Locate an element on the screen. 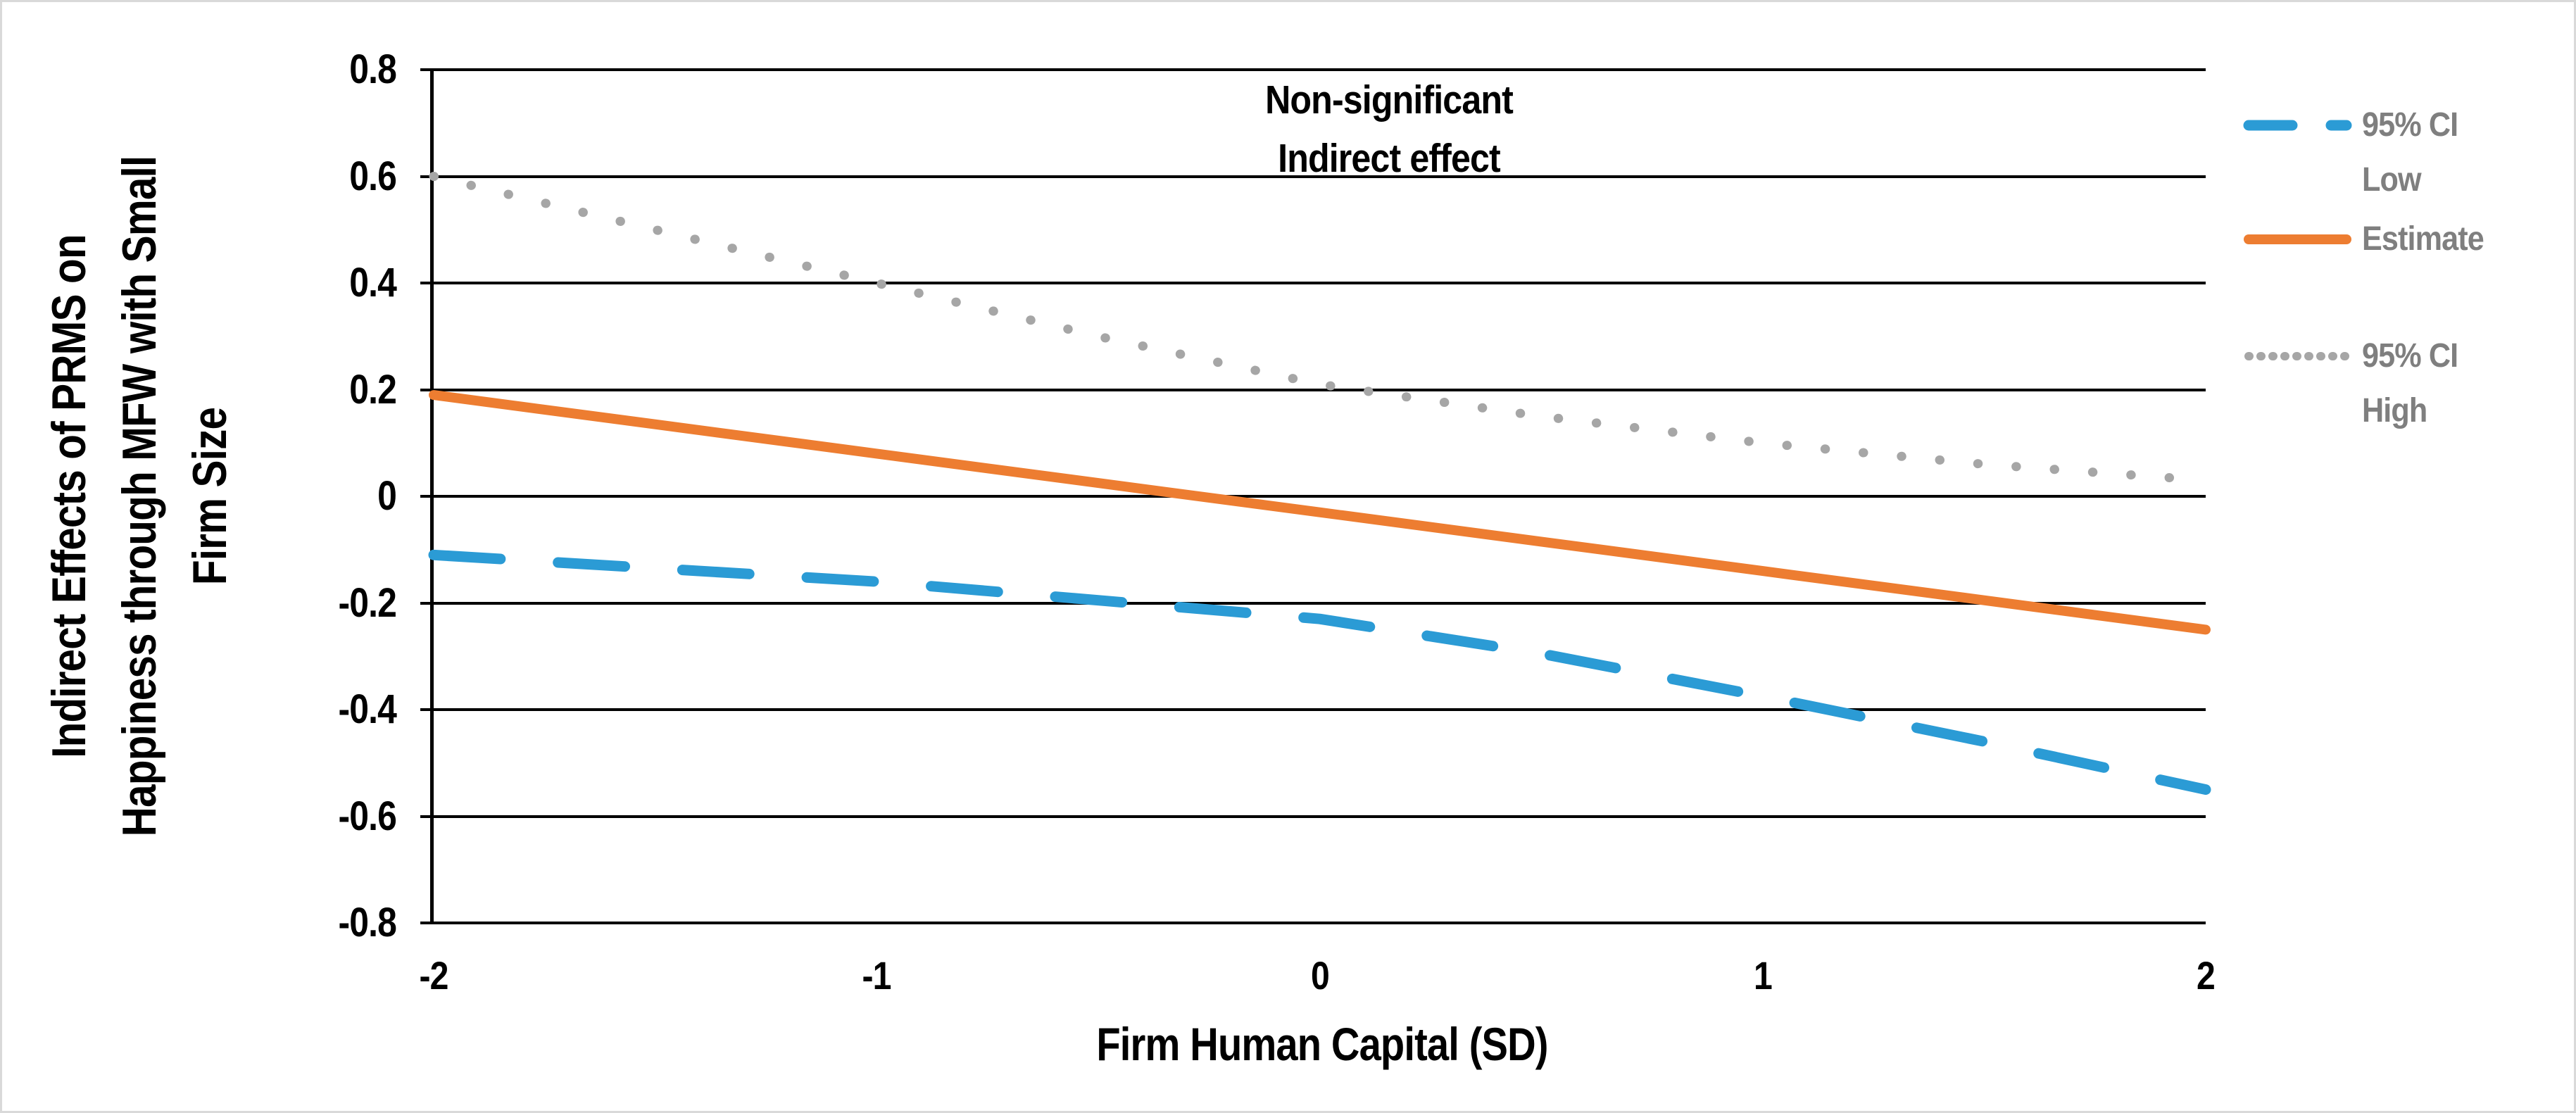  y-tick-label: -0.6 is located at coordinates (367, 816).